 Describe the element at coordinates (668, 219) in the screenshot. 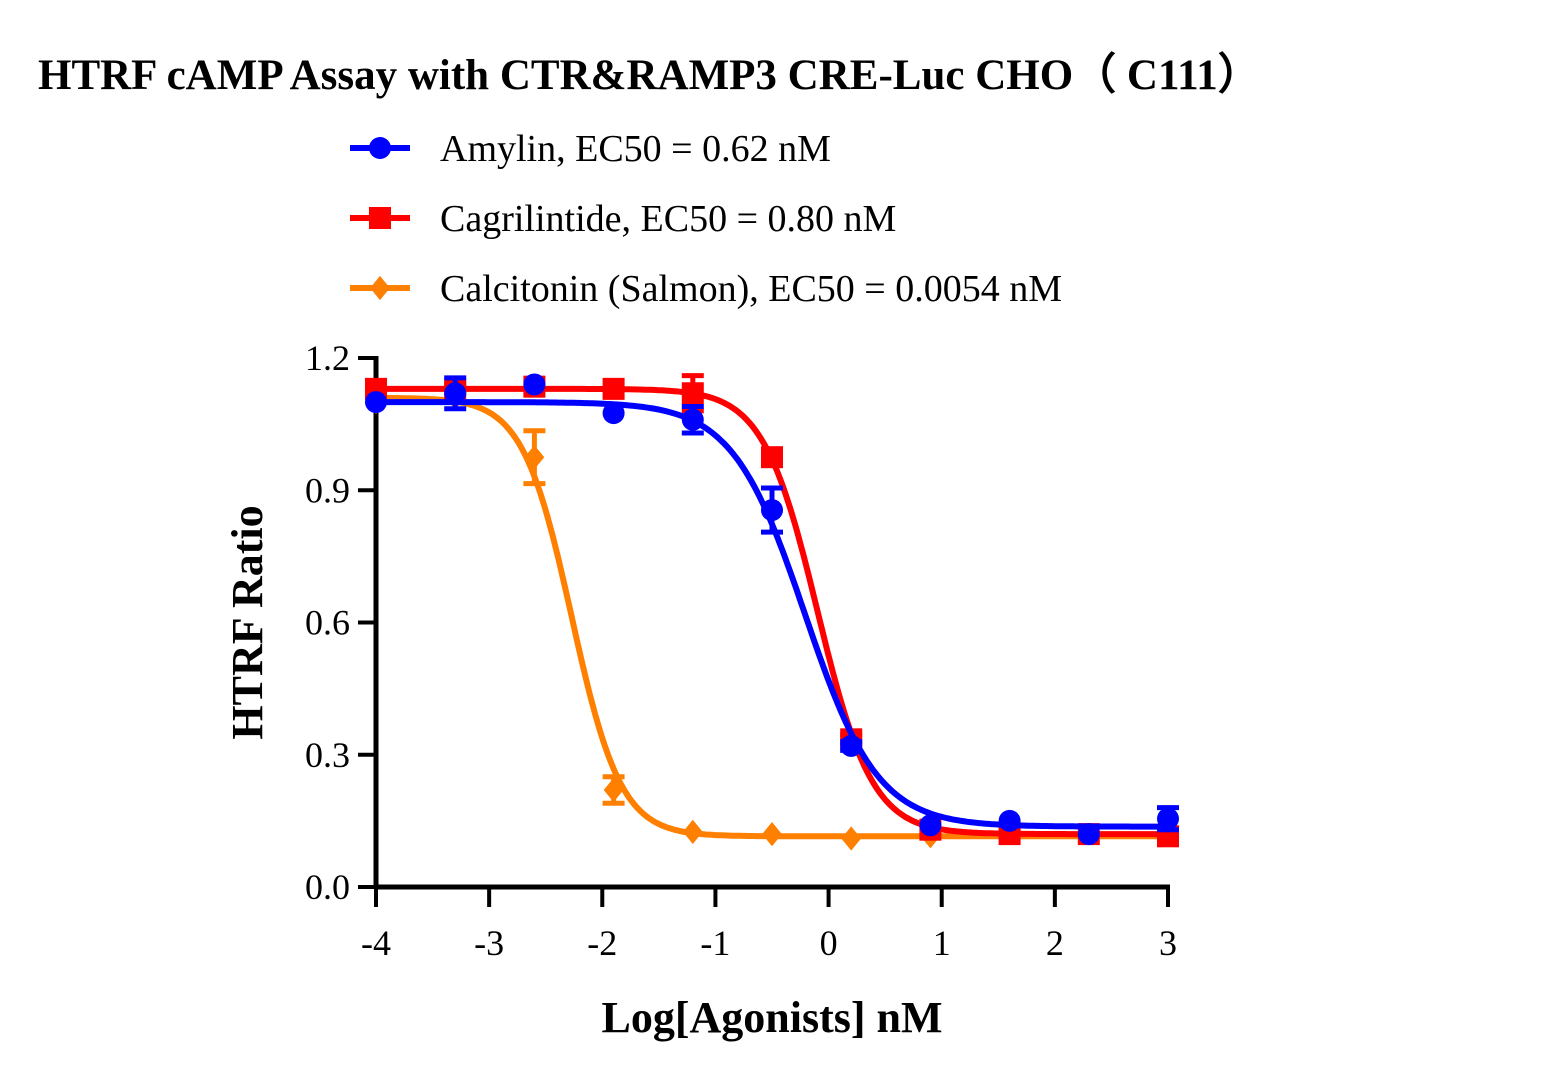

I see `legend-label: Cagrilintide, EC50 = 0.80 nM` at that location.